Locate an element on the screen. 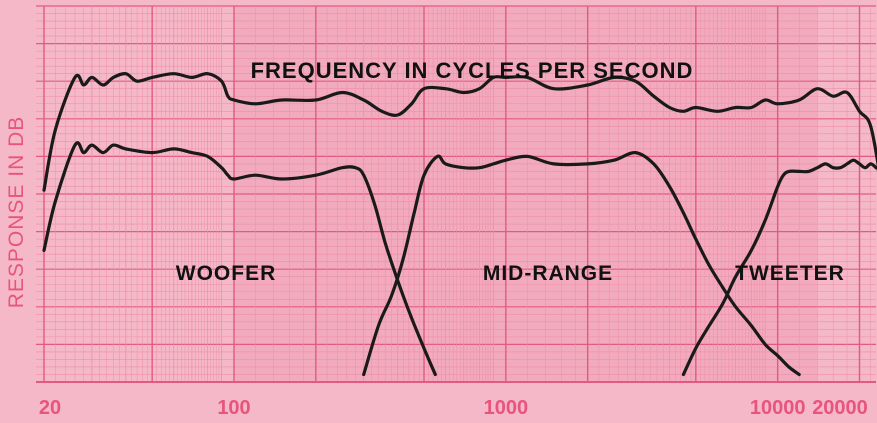  y-axis-label: RESPONSE IN DB is located at coordinates (16, 211).